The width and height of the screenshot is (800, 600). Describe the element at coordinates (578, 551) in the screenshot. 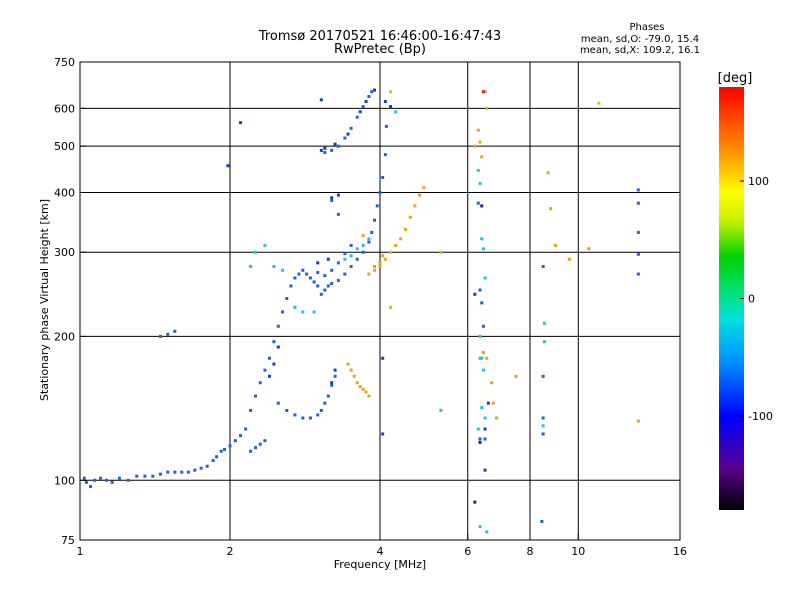

I see `x-tick-label-5: 10` at that location.